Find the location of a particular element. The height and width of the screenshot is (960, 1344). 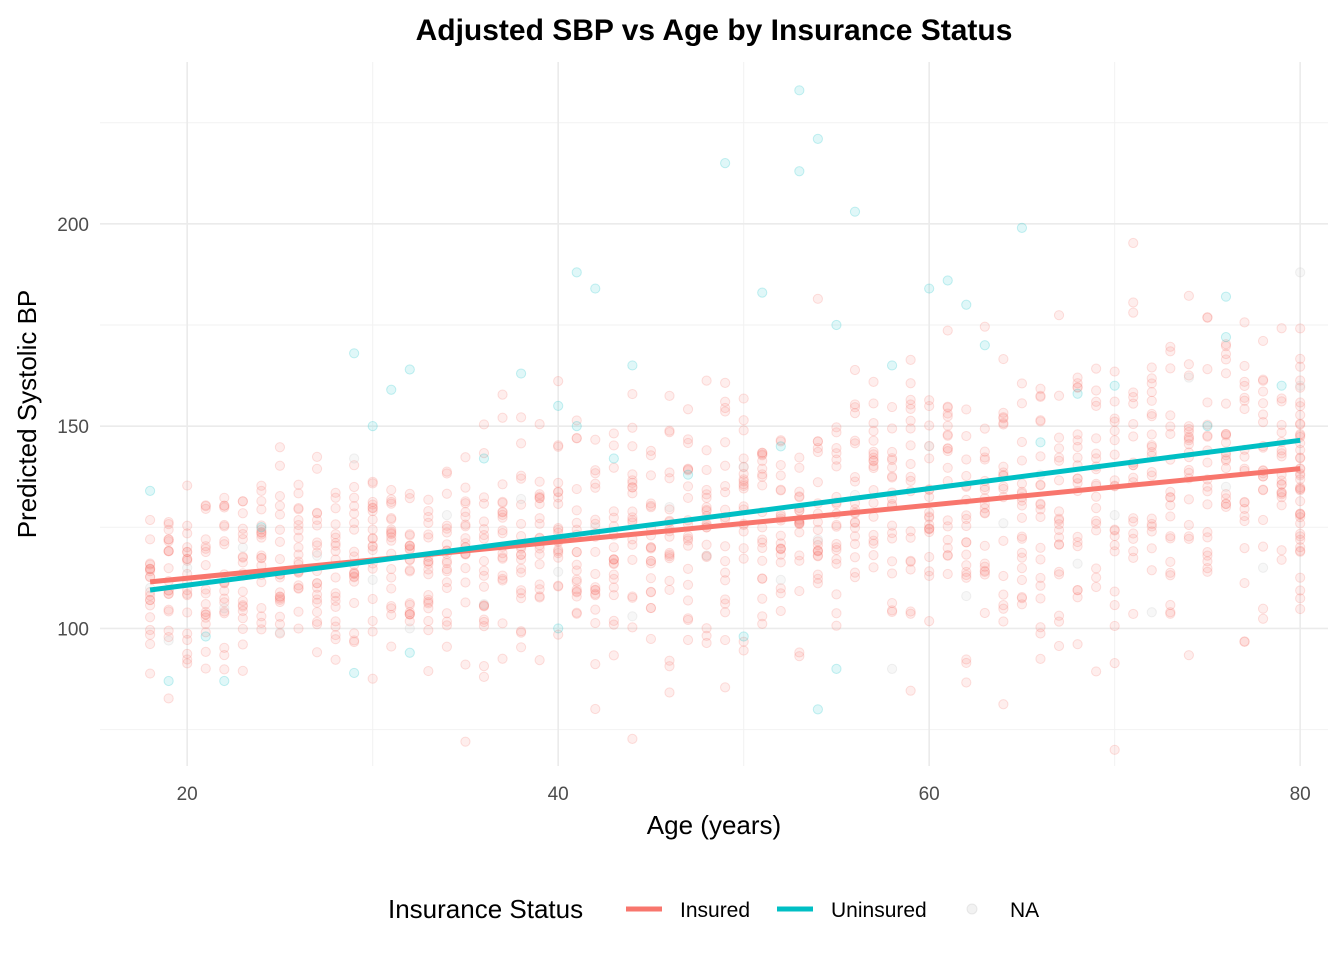

x-tick-label: 60 is located at coordinates (929, 794).